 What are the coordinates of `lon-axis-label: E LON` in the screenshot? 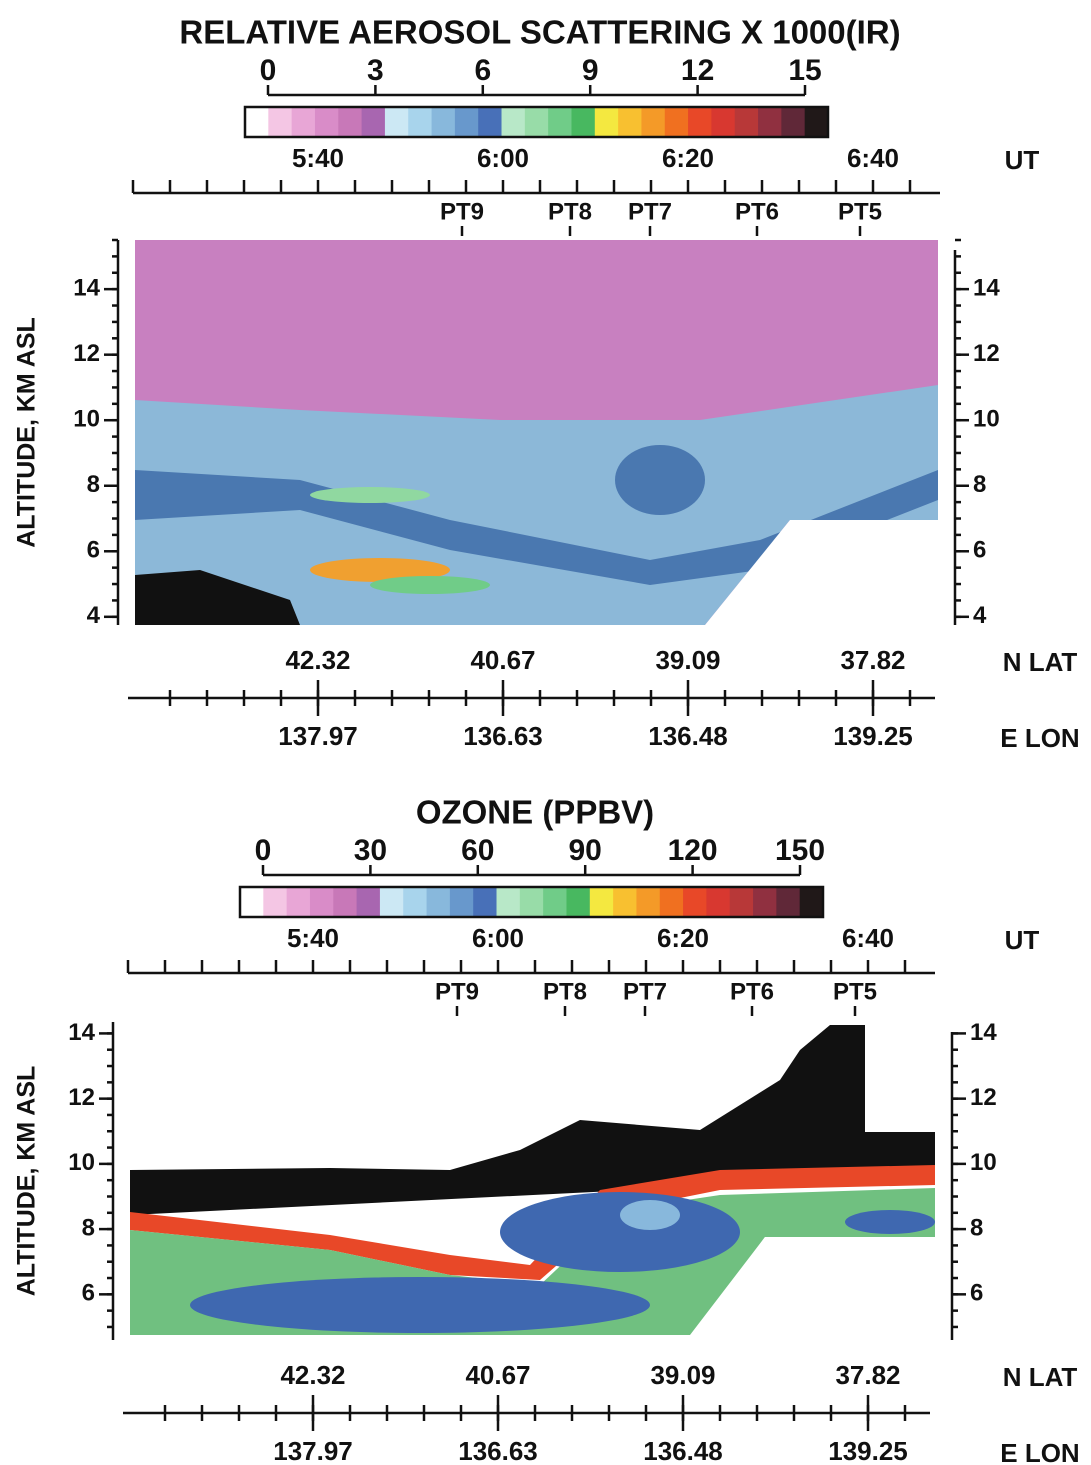 It's located at (1039, 1451).